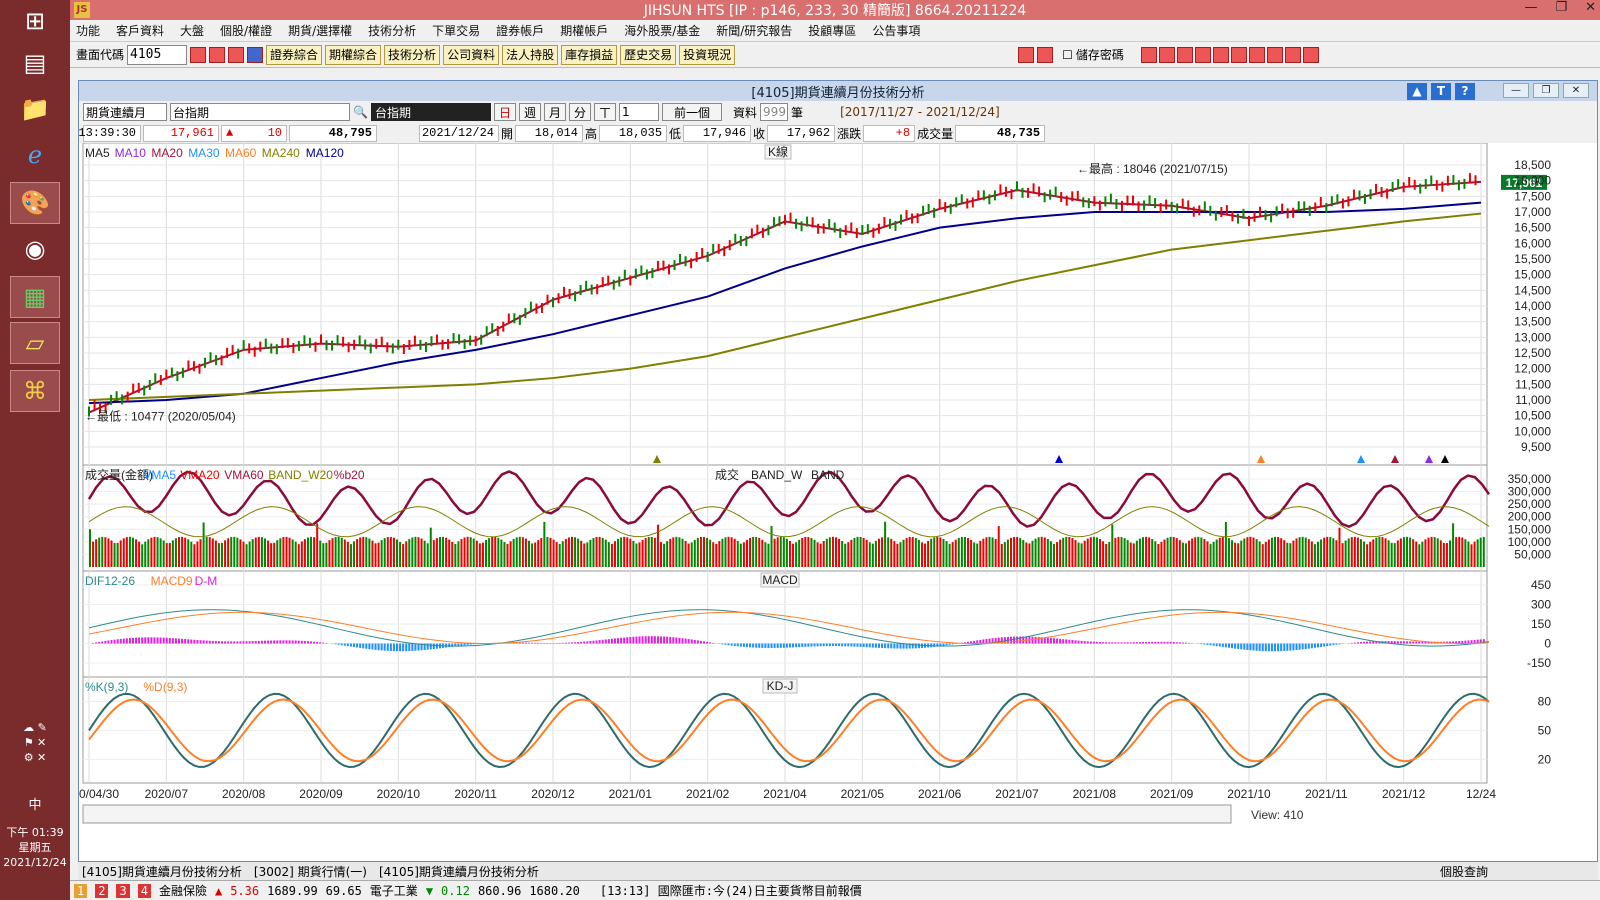 The width and height of the screenshot is (1600, 900). What do you see at coordinates (456, 31) in the screenshot?
I see `menu-item: 下單交易` at bounding box center [456, 31].